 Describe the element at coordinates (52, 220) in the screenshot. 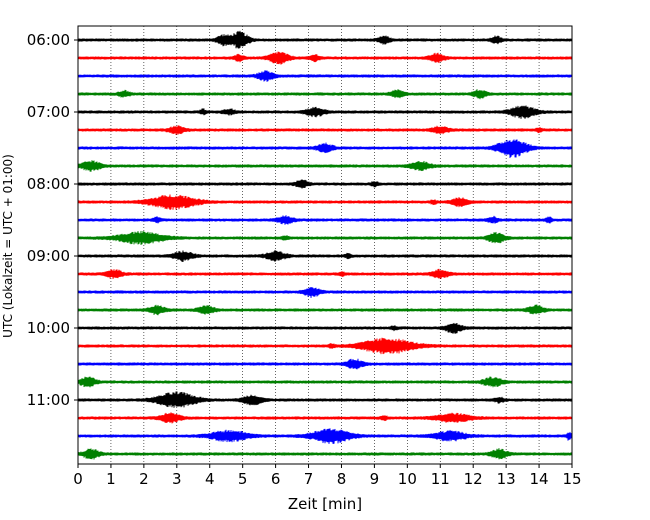

I see `y-axis: 06:00 07:00 08:00 09:00 10:00 11:00` at that location.